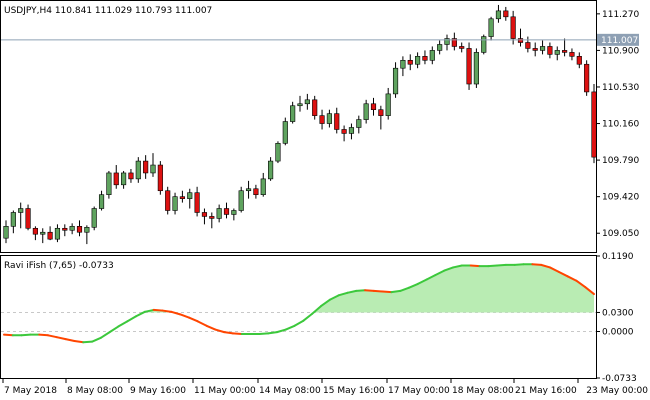 This screenshot has height=400, width=650. I want to click on indicator-fill, so click(369, 288).